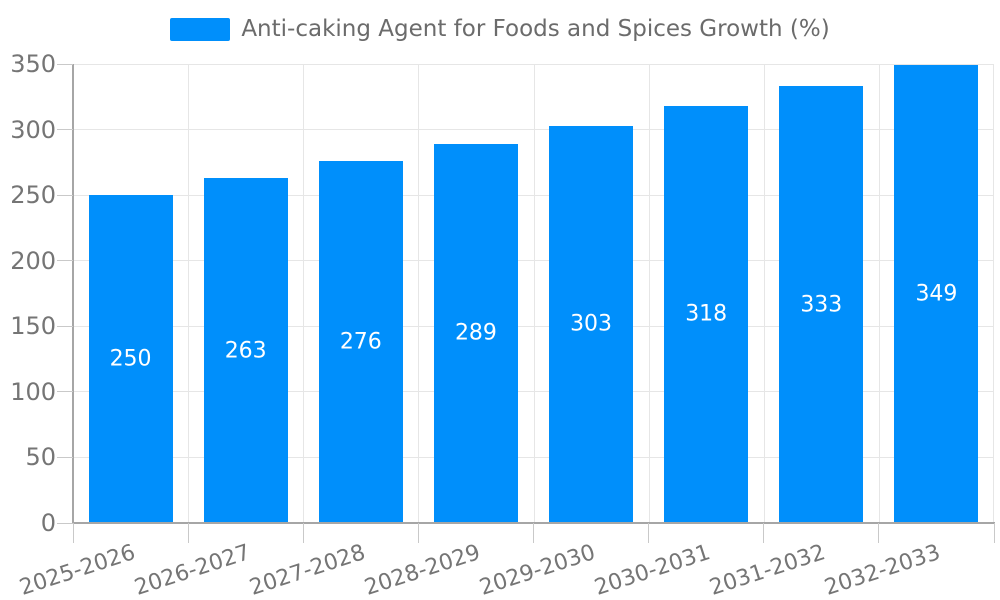 Image resolution: width=1000 pixels, height=600 pixels. I want to click on bar: 333, so click(821, 304).